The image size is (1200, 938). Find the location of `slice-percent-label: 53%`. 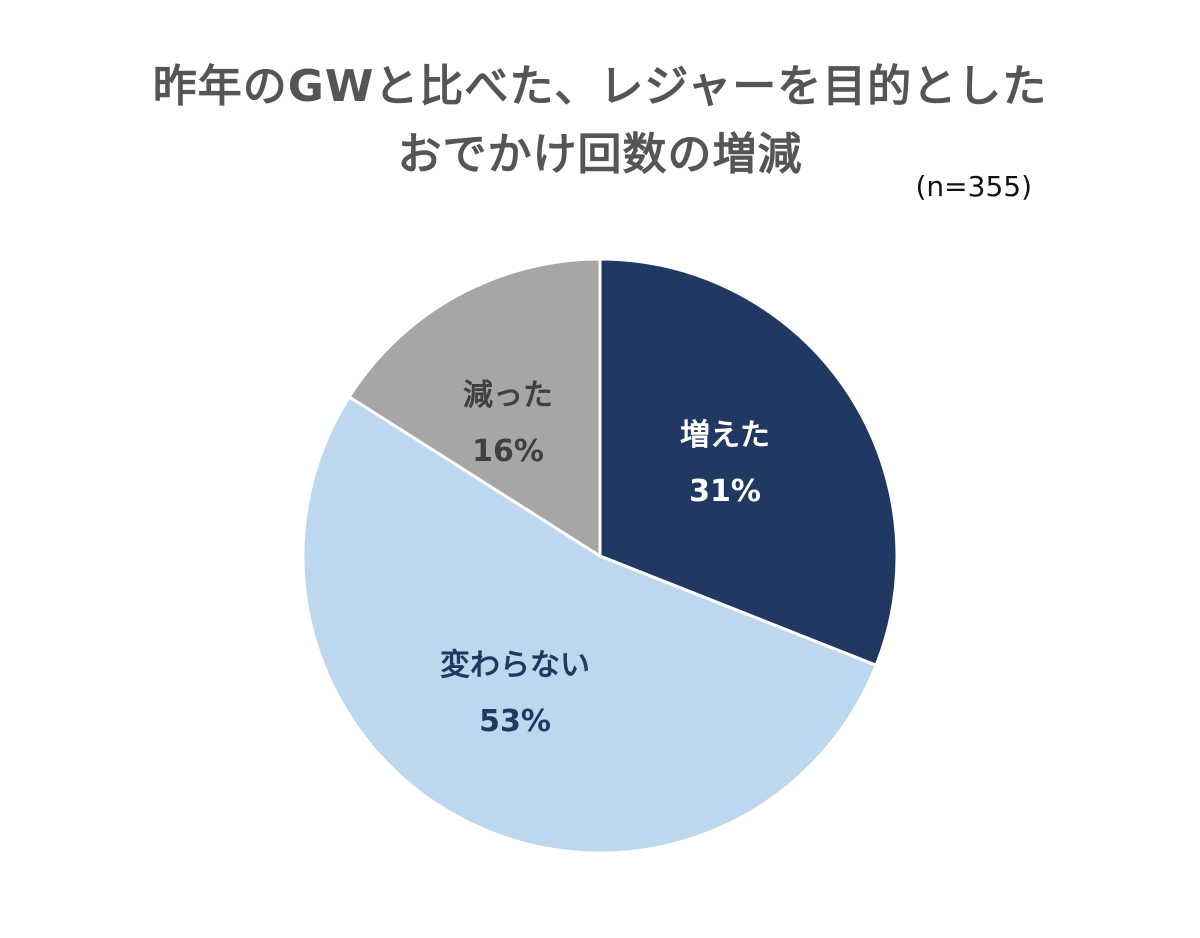

slice-percent-label: 53% is located at coordinates (515, 721).